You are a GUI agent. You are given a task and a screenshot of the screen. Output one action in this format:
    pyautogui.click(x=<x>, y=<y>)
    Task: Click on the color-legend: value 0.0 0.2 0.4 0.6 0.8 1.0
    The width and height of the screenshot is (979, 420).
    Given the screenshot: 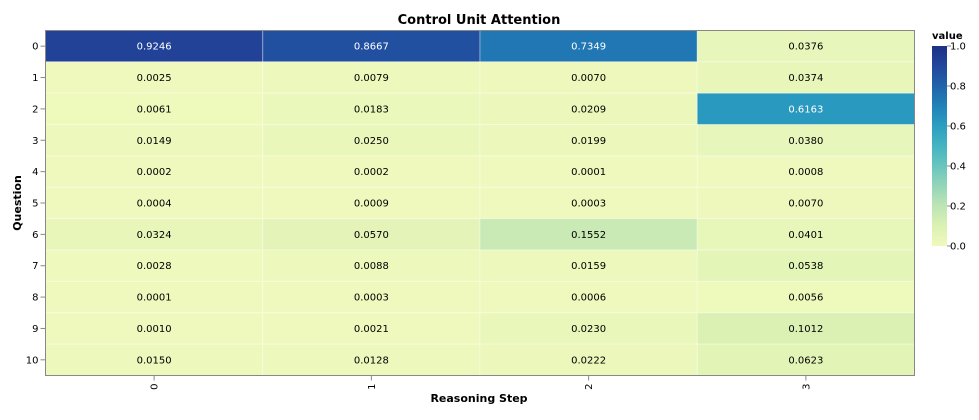 What is the action you would take?
    pyautogui.click(x=949, y=142)
    